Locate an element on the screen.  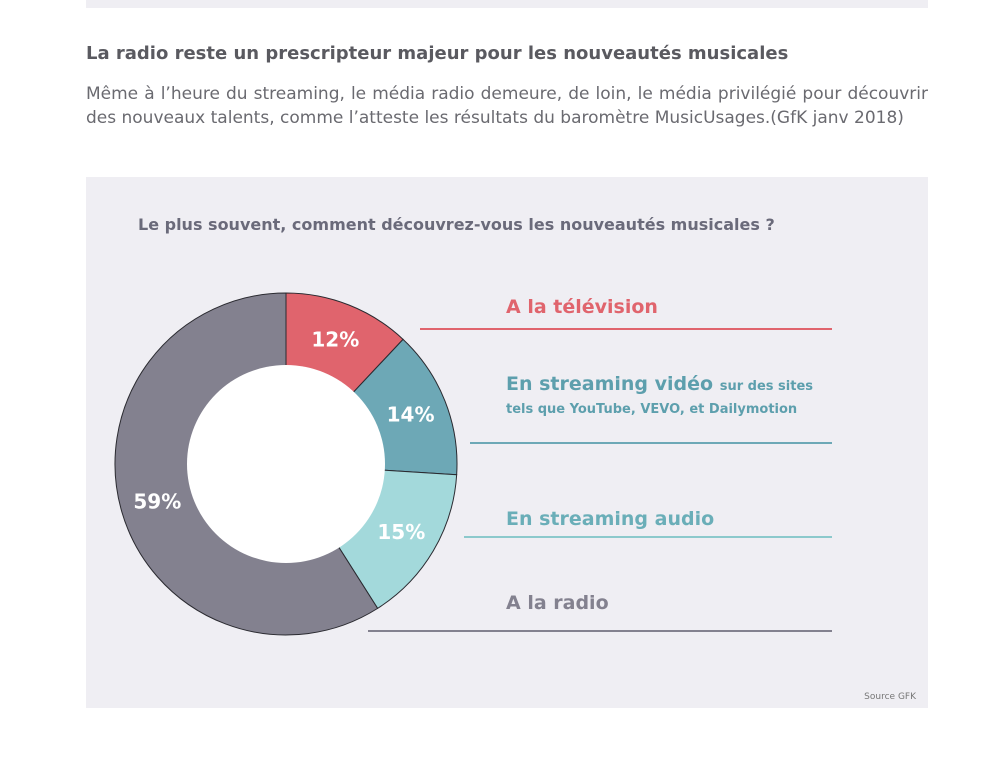
legend-line-streaming-video is located at coordinates (651, 443).